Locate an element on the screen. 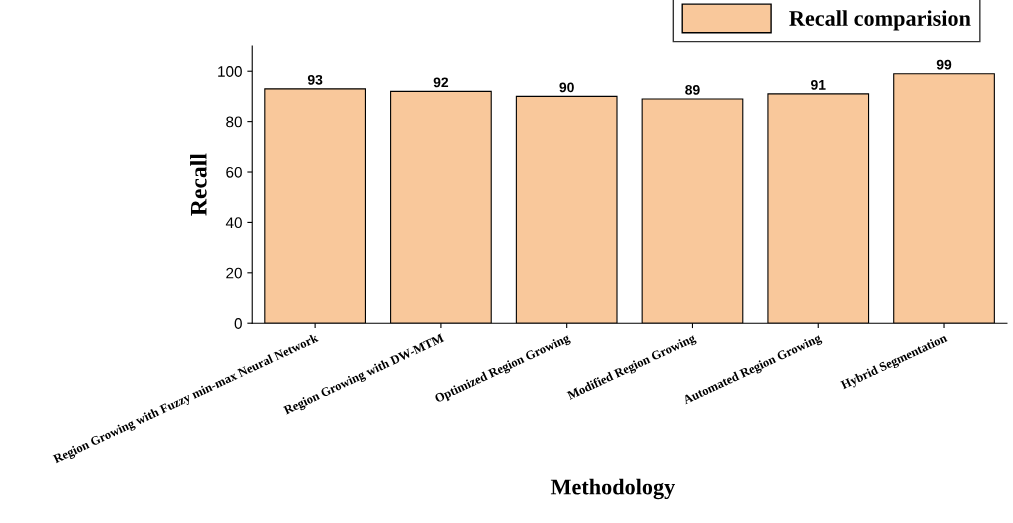  data-label: 93 is located at coordinates (315, 79).